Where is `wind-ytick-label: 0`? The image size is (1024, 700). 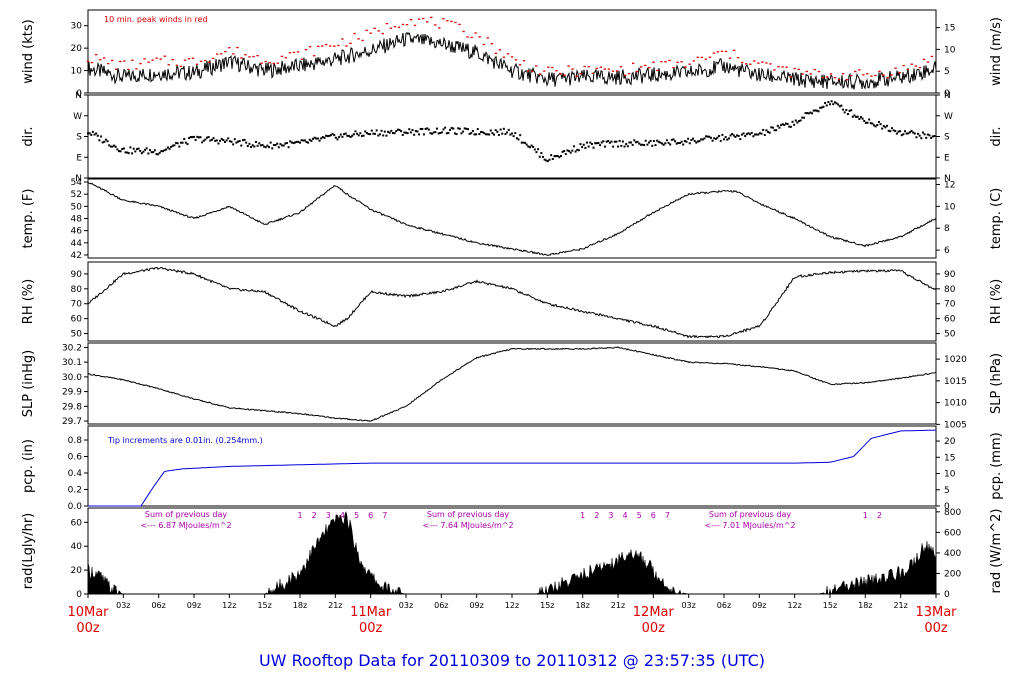 wind-ytick-label: 0 is located at coordinates (79, 94).